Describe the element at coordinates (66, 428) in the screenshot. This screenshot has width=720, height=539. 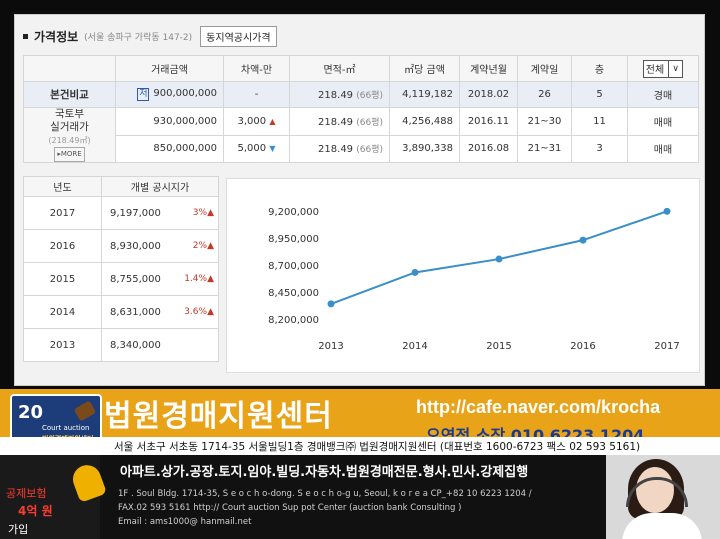
I see `logo-text: Court auction` at that location.